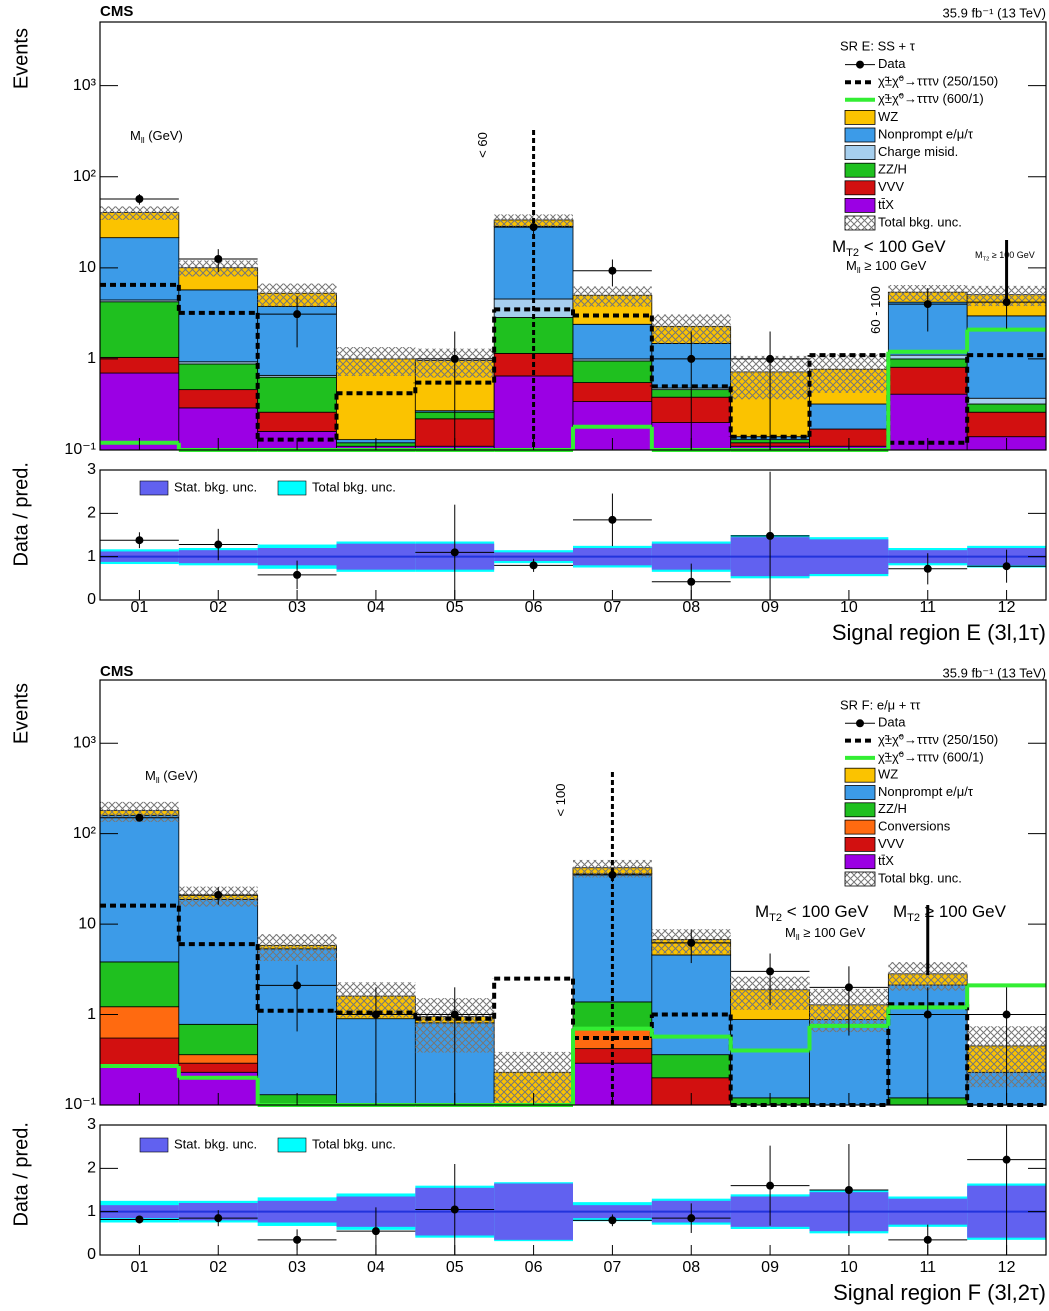  I want to click on y-tick-label: 10², so click(85, 176).